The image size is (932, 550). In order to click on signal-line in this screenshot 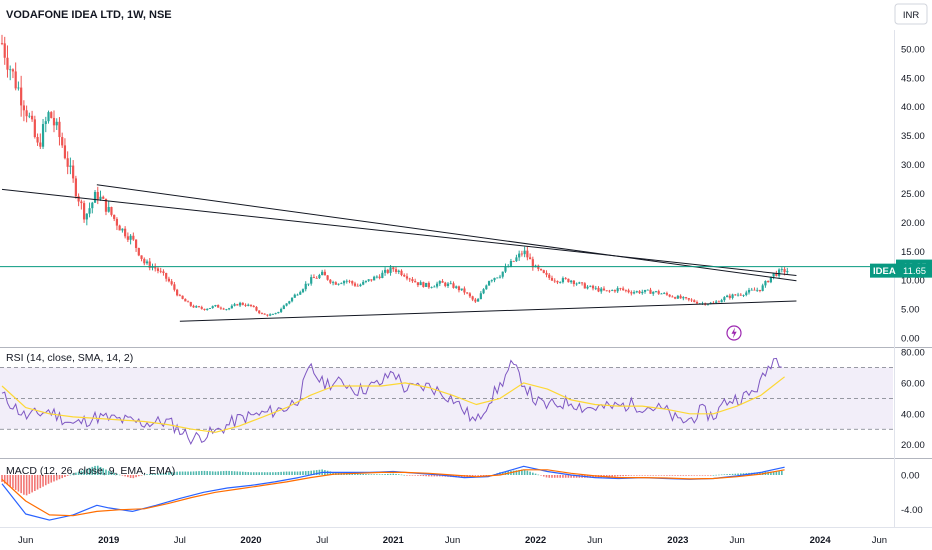, I will do `click(393, 493)`.